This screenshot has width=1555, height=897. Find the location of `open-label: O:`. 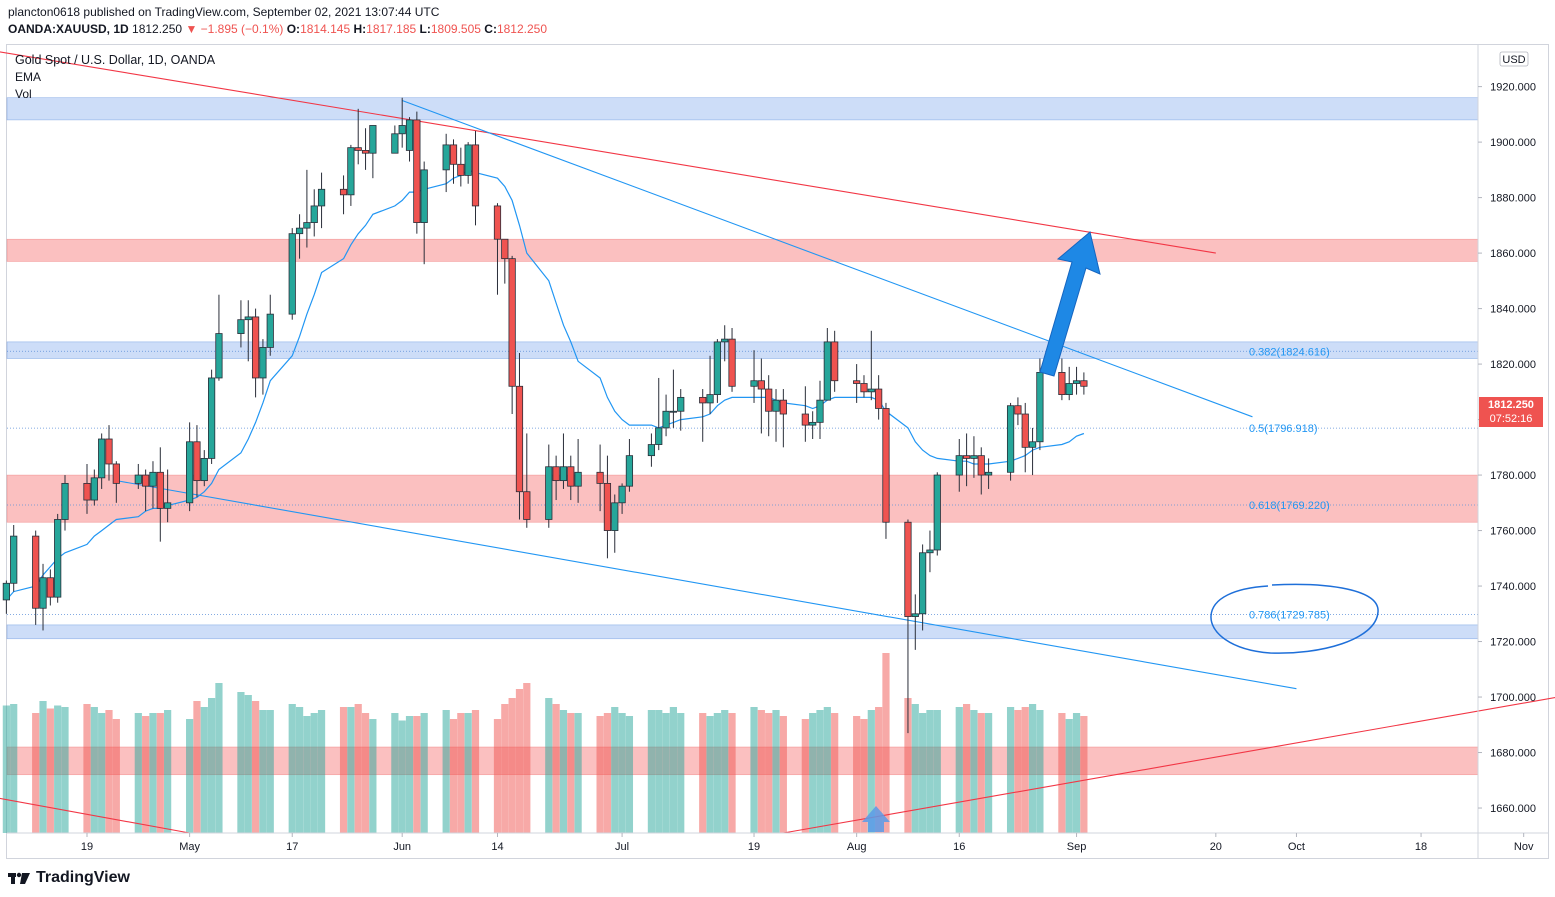

open-label: O: is located at coordinates (293, 29).